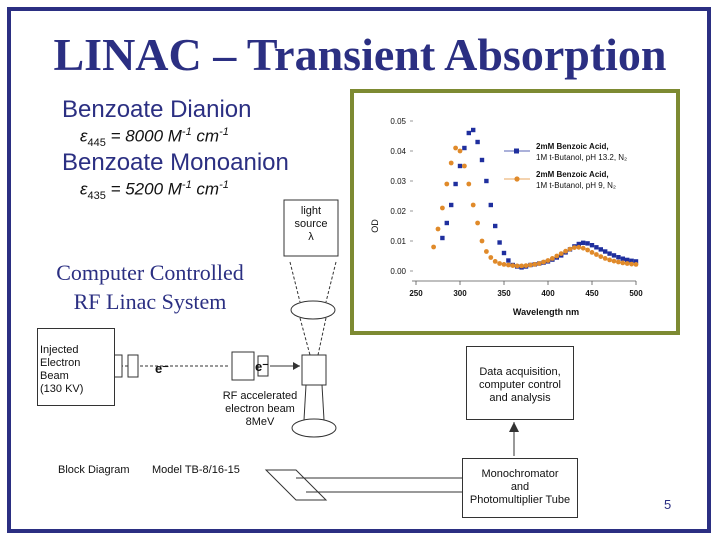 This screenshot has height=540, width=720. What do you see at coordinates (154, 138) in the screenshot?
I see `dianion-epsilon: ε445 = 8000 M-1 cm-1` at bounding box center [154, 138].